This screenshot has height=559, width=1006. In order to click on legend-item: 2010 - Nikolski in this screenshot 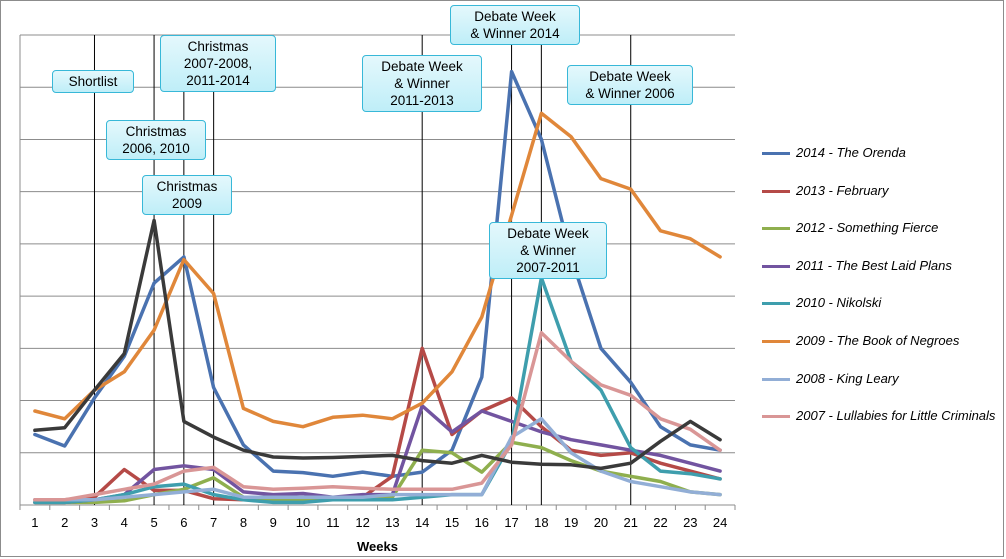, I will do `click(879, 303)`.